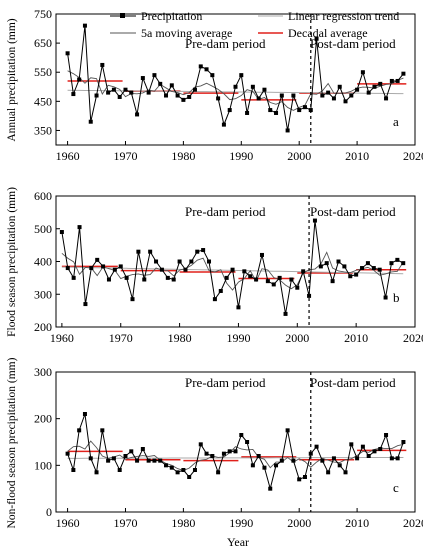 The width and height of the screenshot is (423, 550). What do you see at coordinates (171, 33) in the screenshot?
I see `legend-item-moving-average: 5a moving average` at bounding box center [171, 33].